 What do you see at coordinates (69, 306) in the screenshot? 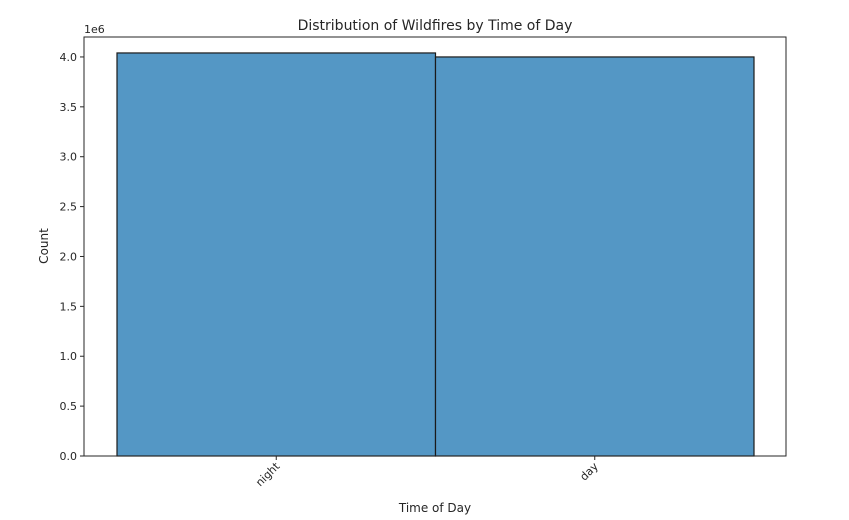
I see `y-tick-label: 1.5` at bounding box center [69, 306].